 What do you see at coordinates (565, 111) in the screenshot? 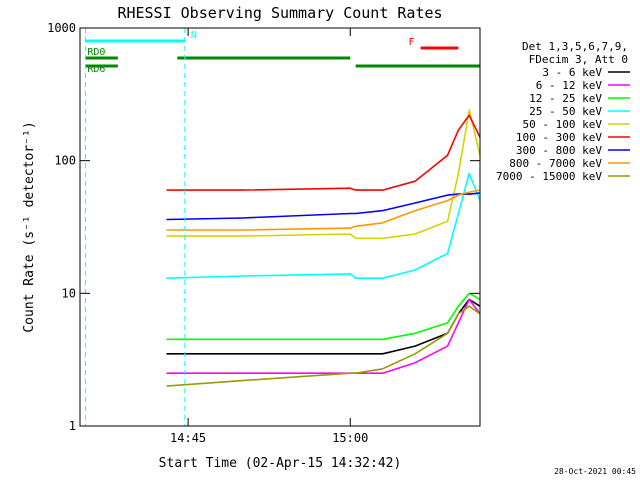
I see `legend-entry-3: 25 - 50 keV` at bounding box center [565, 111].